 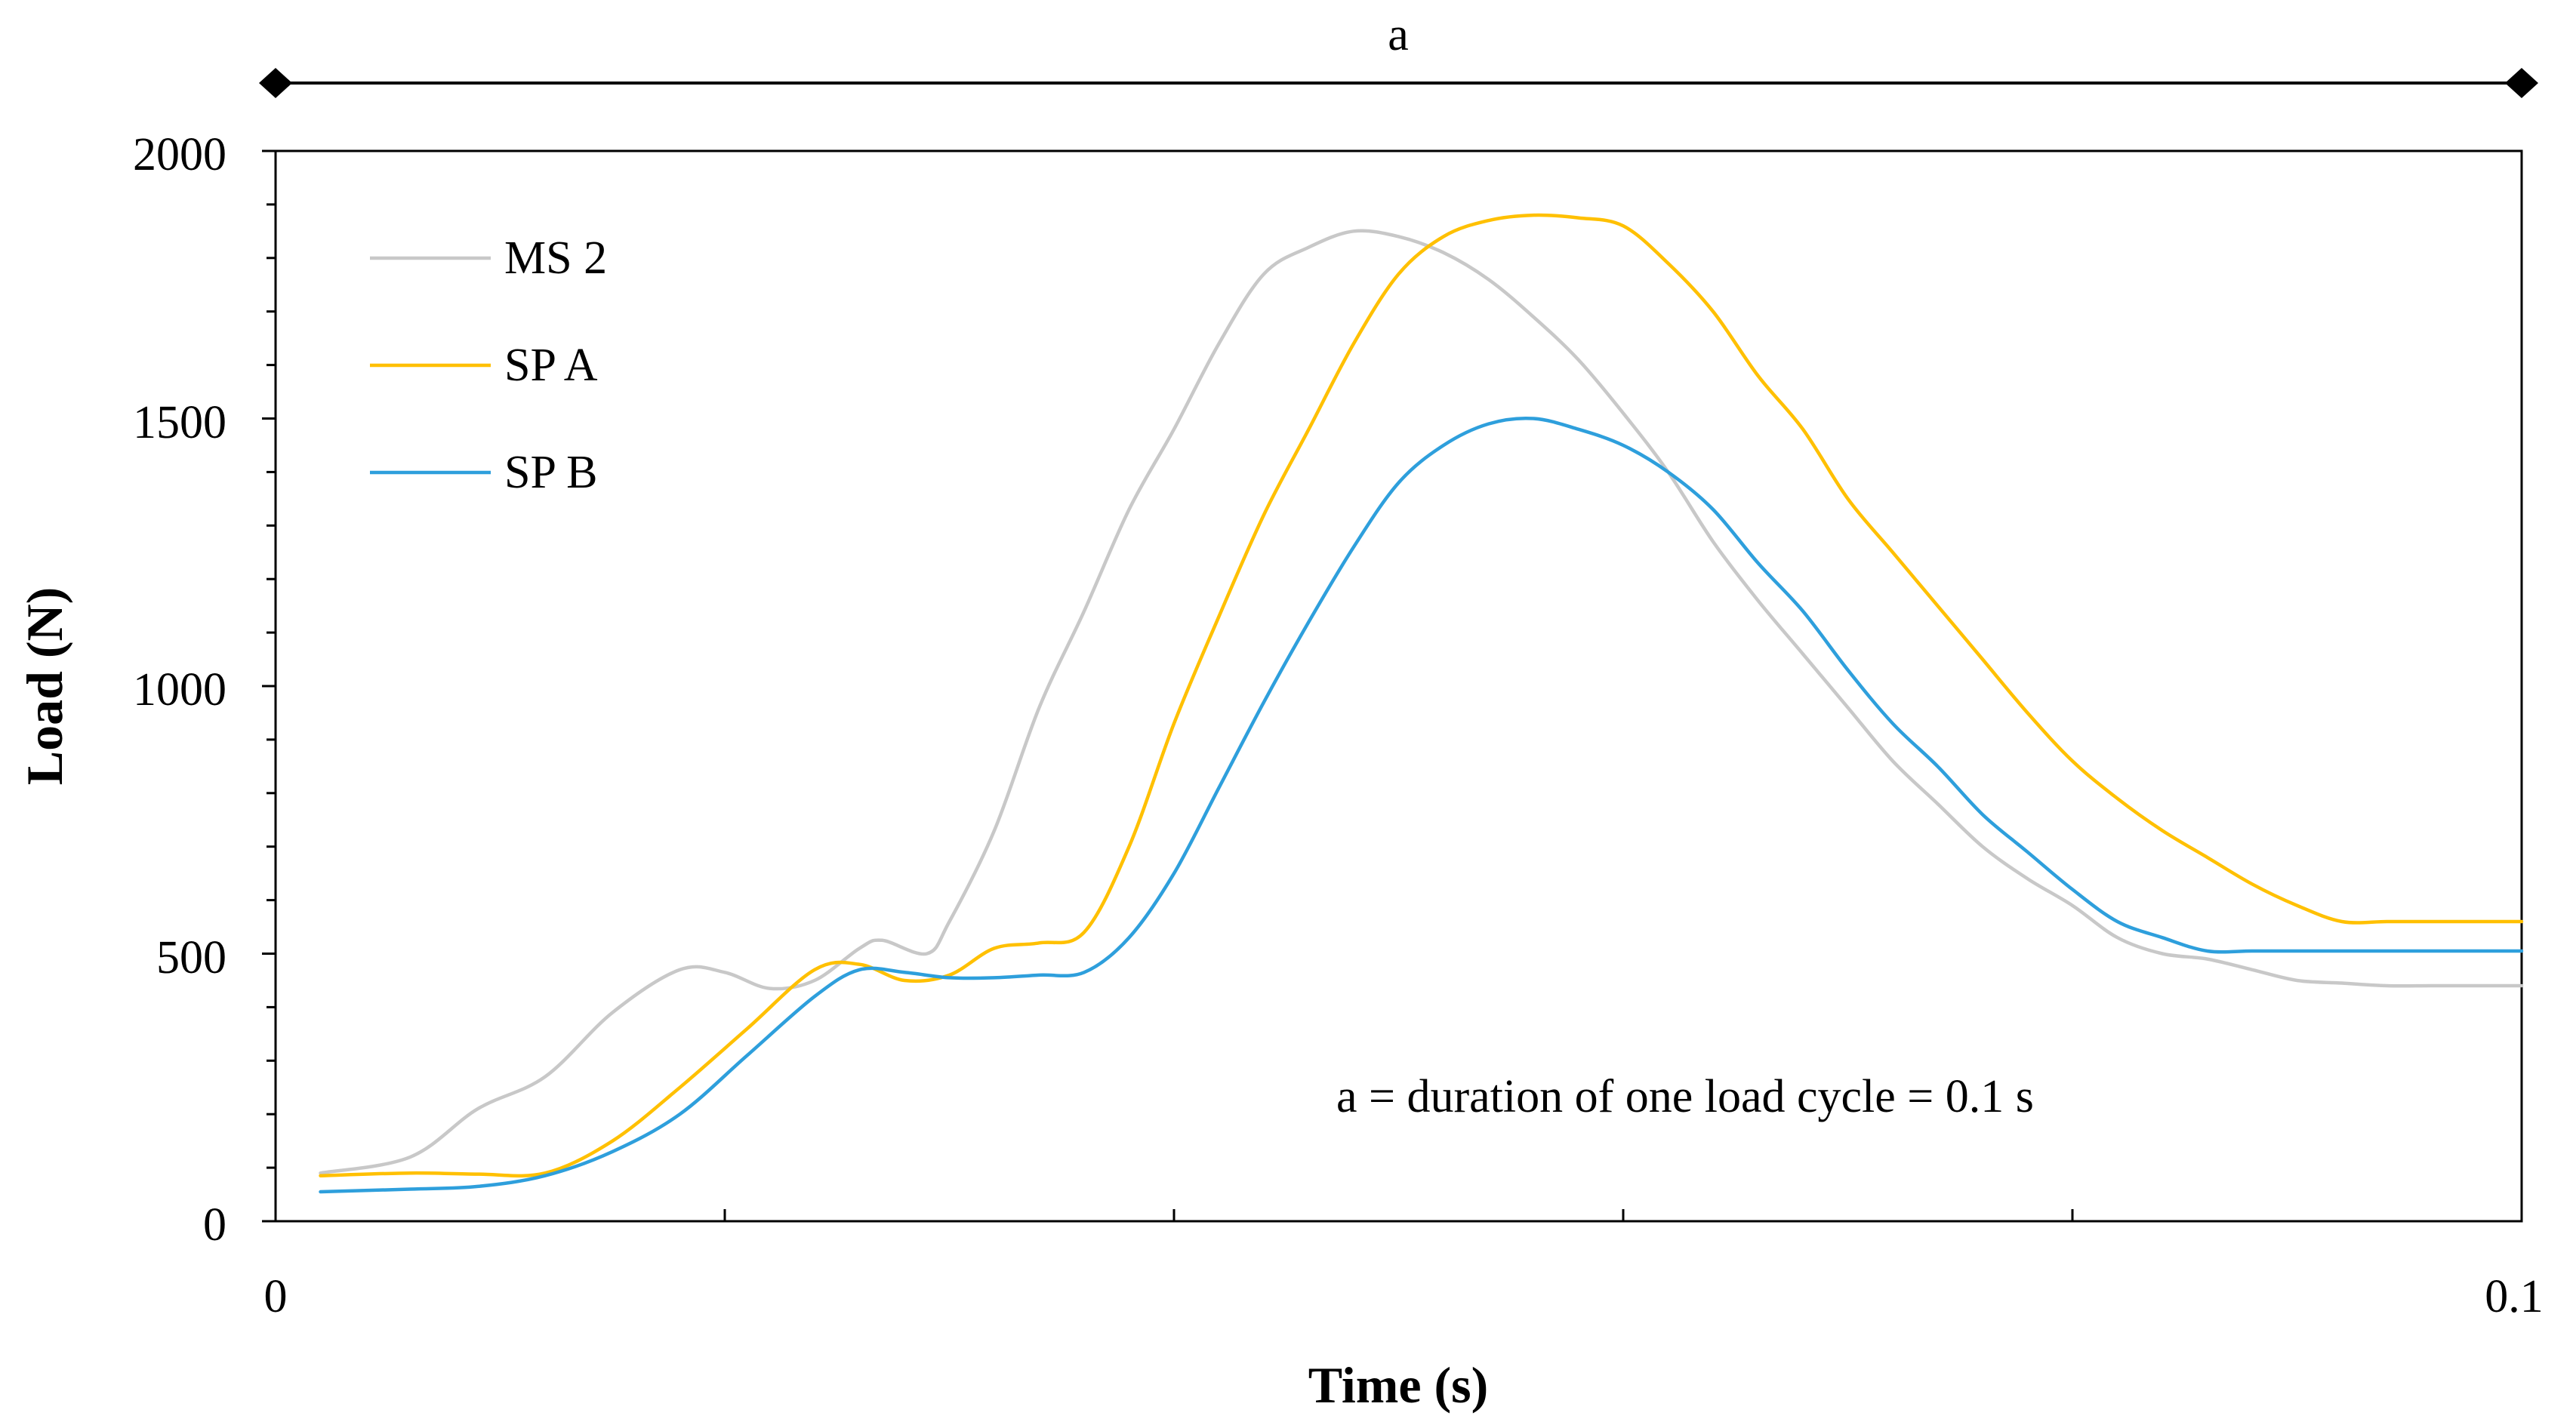 What do you see at coordinates (179, 154) in the screenshot?
I see `y-tick-label-2000: 2000` at bounding box center [179, 154].